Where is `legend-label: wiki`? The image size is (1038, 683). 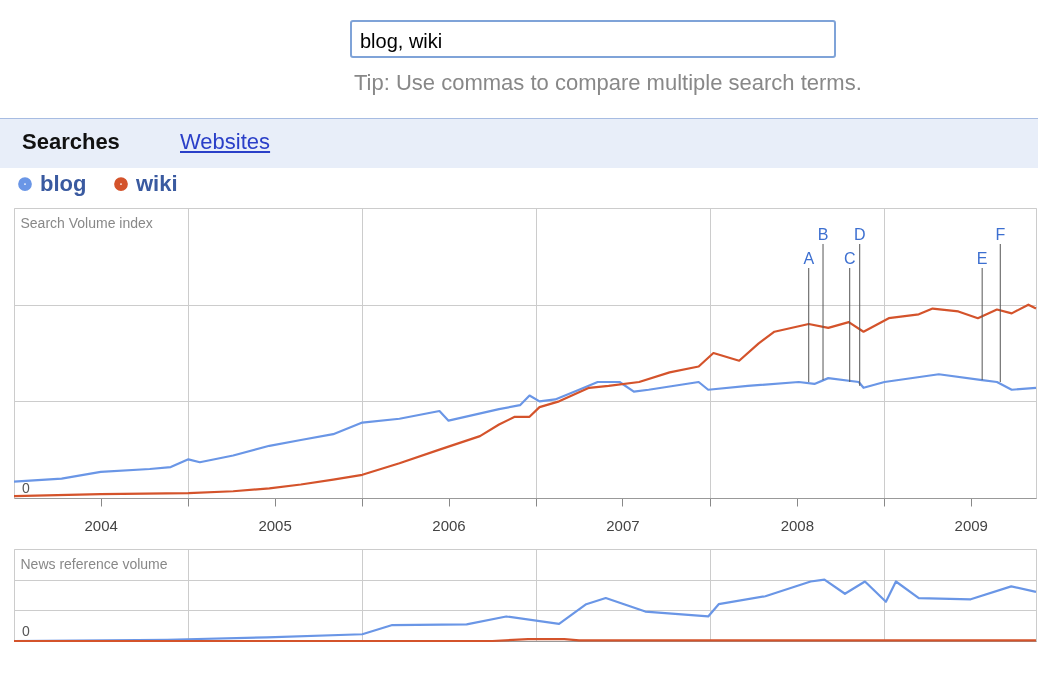 legend-label: wiki is located at coordinates (156, 184).